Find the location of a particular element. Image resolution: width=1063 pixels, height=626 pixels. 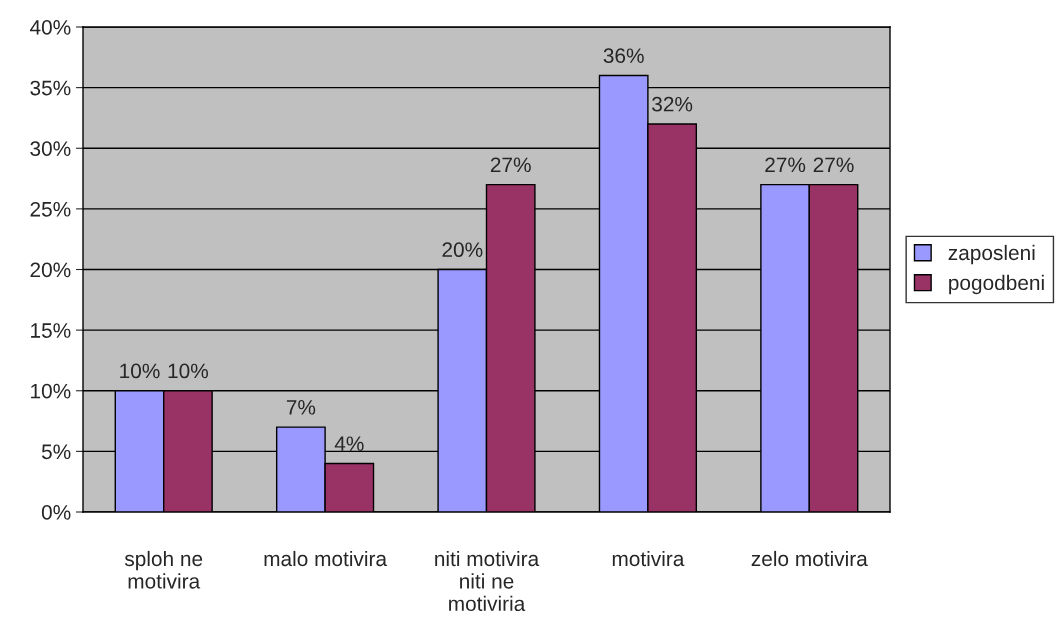

y-tick-label: 30% is located at coordinates (50, 148).